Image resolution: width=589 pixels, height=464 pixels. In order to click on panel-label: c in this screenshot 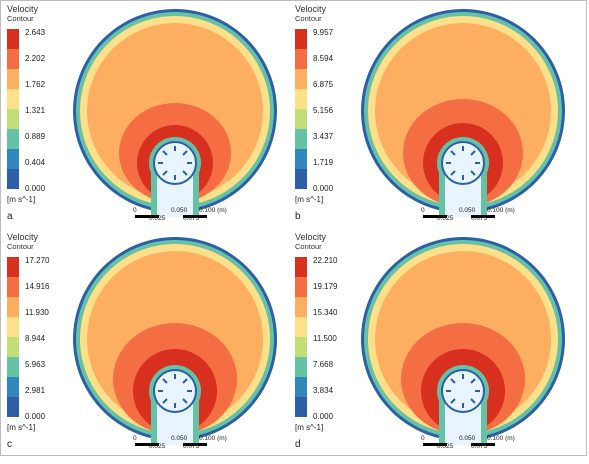, I will do `click(9, 444)`.